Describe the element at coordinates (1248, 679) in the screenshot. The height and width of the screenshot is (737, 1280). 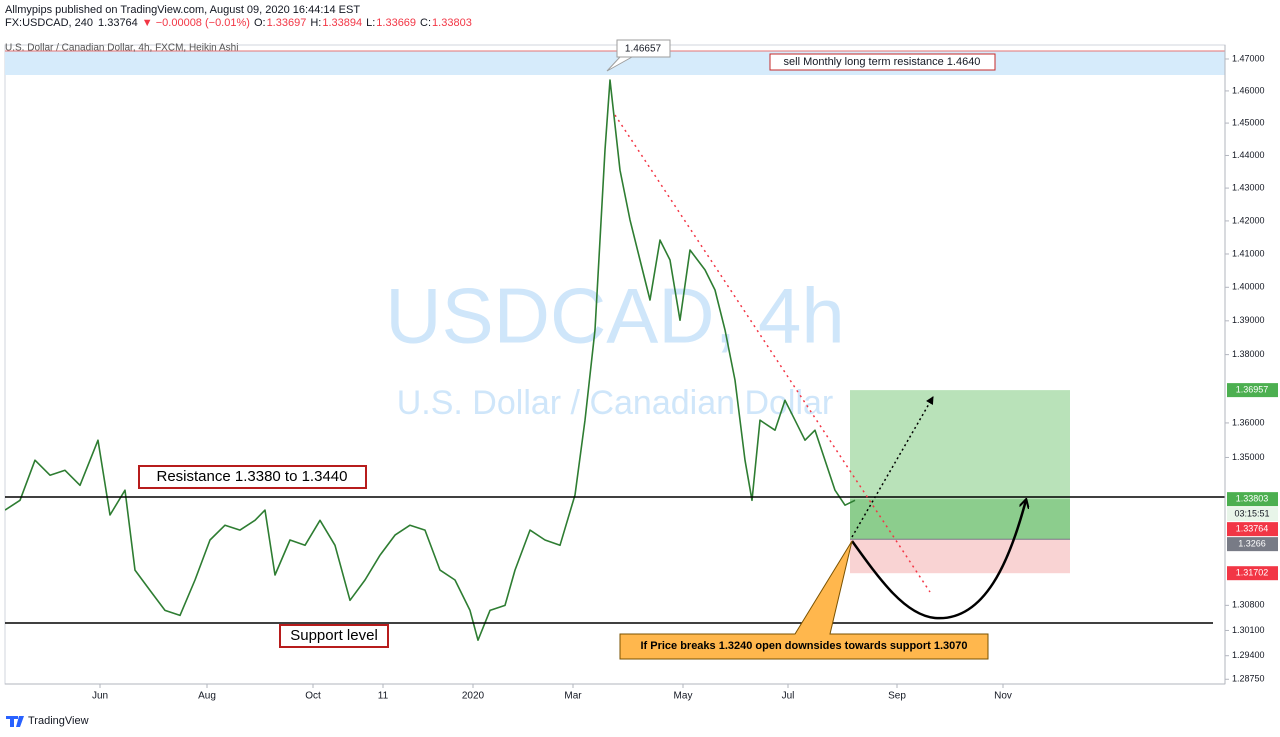
I see `y-tick-label: 1.28750` at that location.